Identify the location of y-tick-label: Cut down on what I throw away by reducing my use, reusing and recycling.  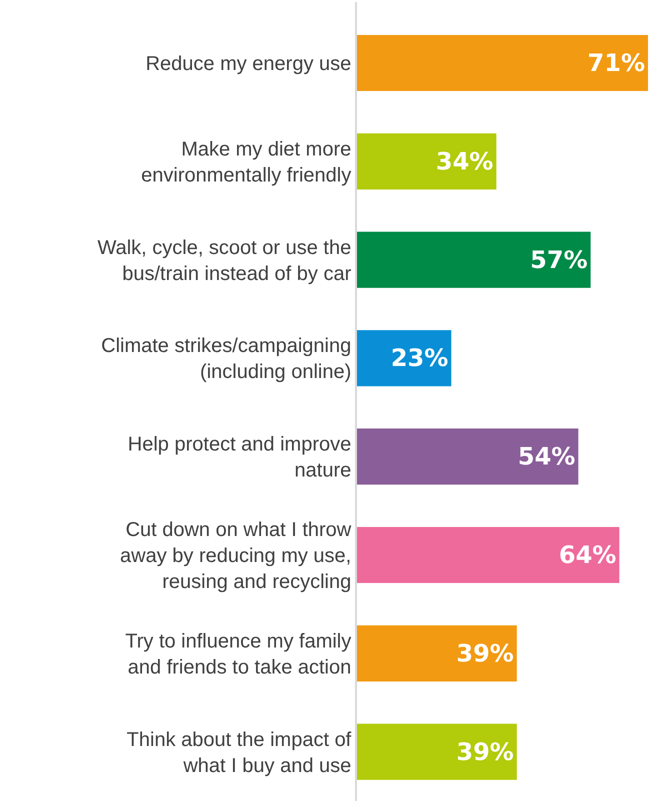
(236, 556).